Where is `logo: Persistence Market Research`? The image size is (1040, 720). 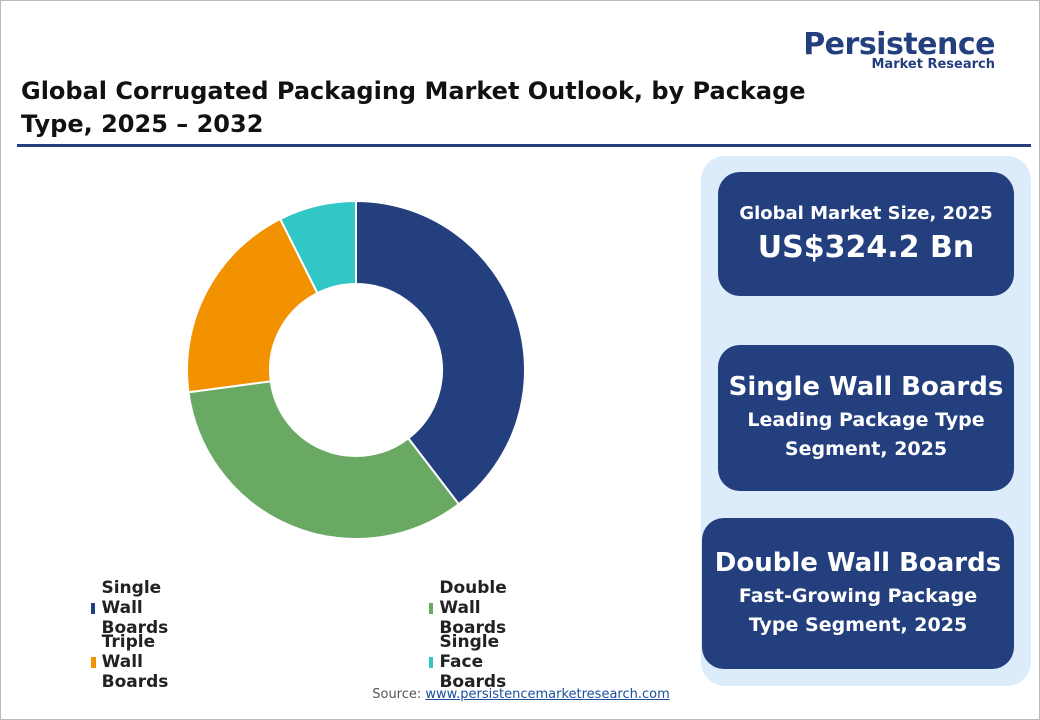
logo: Persistence Market Research is located at coordinates (899, 50).